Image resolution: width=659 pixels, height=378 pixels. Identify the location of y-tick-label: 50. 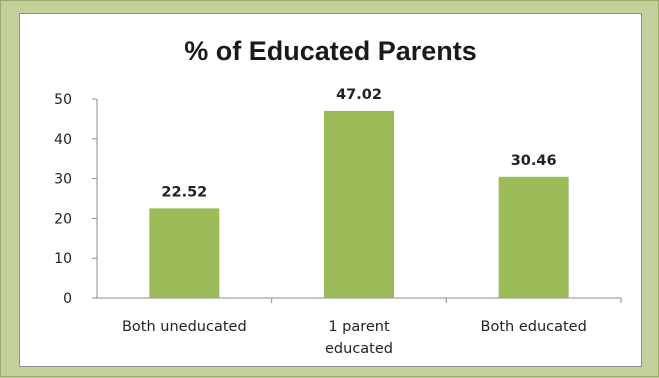
(63, 100).